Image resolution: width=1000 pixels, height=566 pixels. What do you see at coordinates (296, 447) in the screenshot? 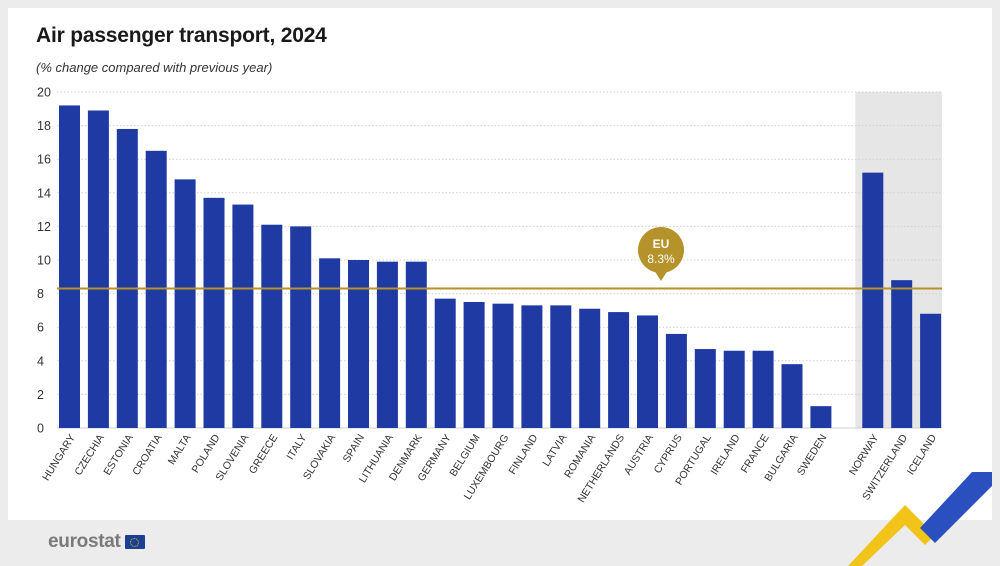
I see `x-tick-label: ITALY` at bounding box center [296, 447].